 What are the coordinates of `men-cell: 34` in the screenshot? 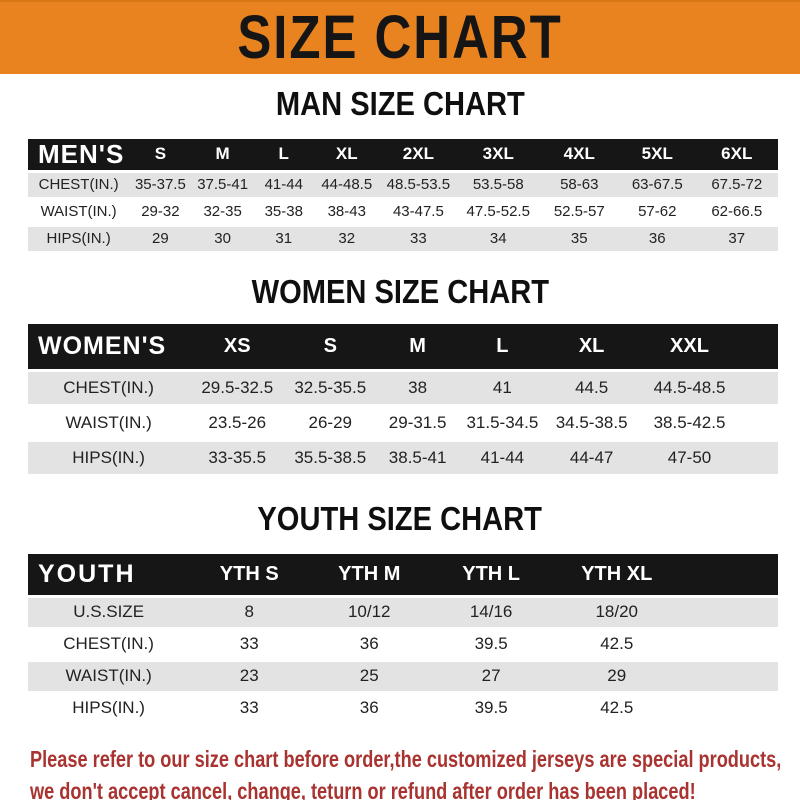 It's located at (498, 238).